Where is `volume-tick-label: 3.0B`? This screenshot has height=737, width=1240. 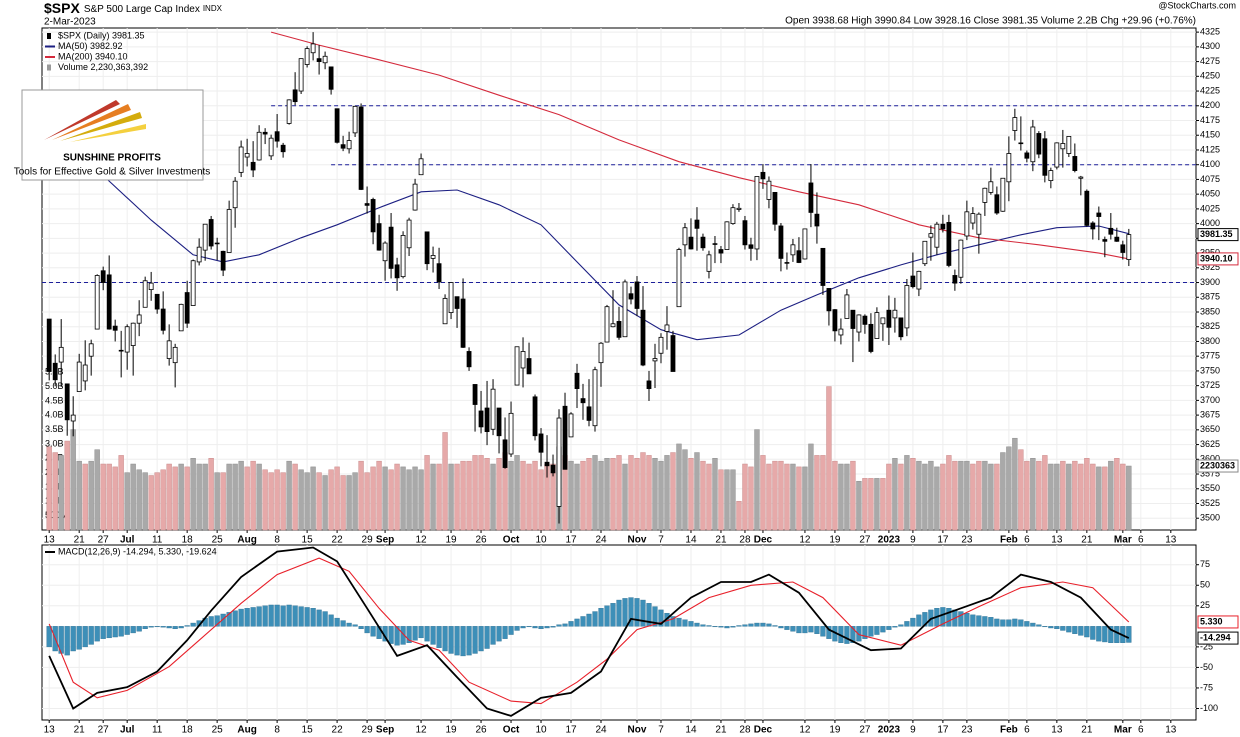
volume-tick-label: 3.0B is located at coordinates (54, 443).